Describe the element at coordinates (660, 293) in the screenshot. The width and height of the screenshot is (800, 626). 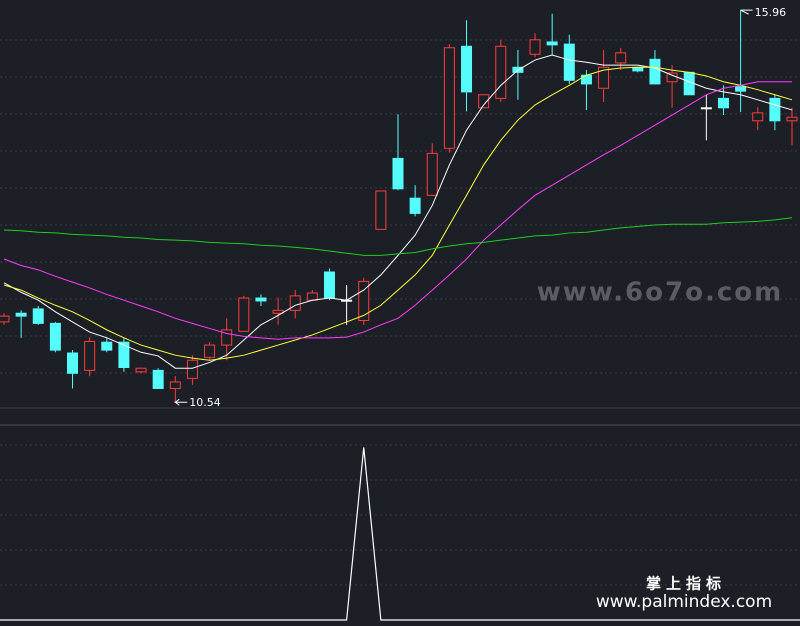
I see `watermark: www.6o7o.com` at that location.